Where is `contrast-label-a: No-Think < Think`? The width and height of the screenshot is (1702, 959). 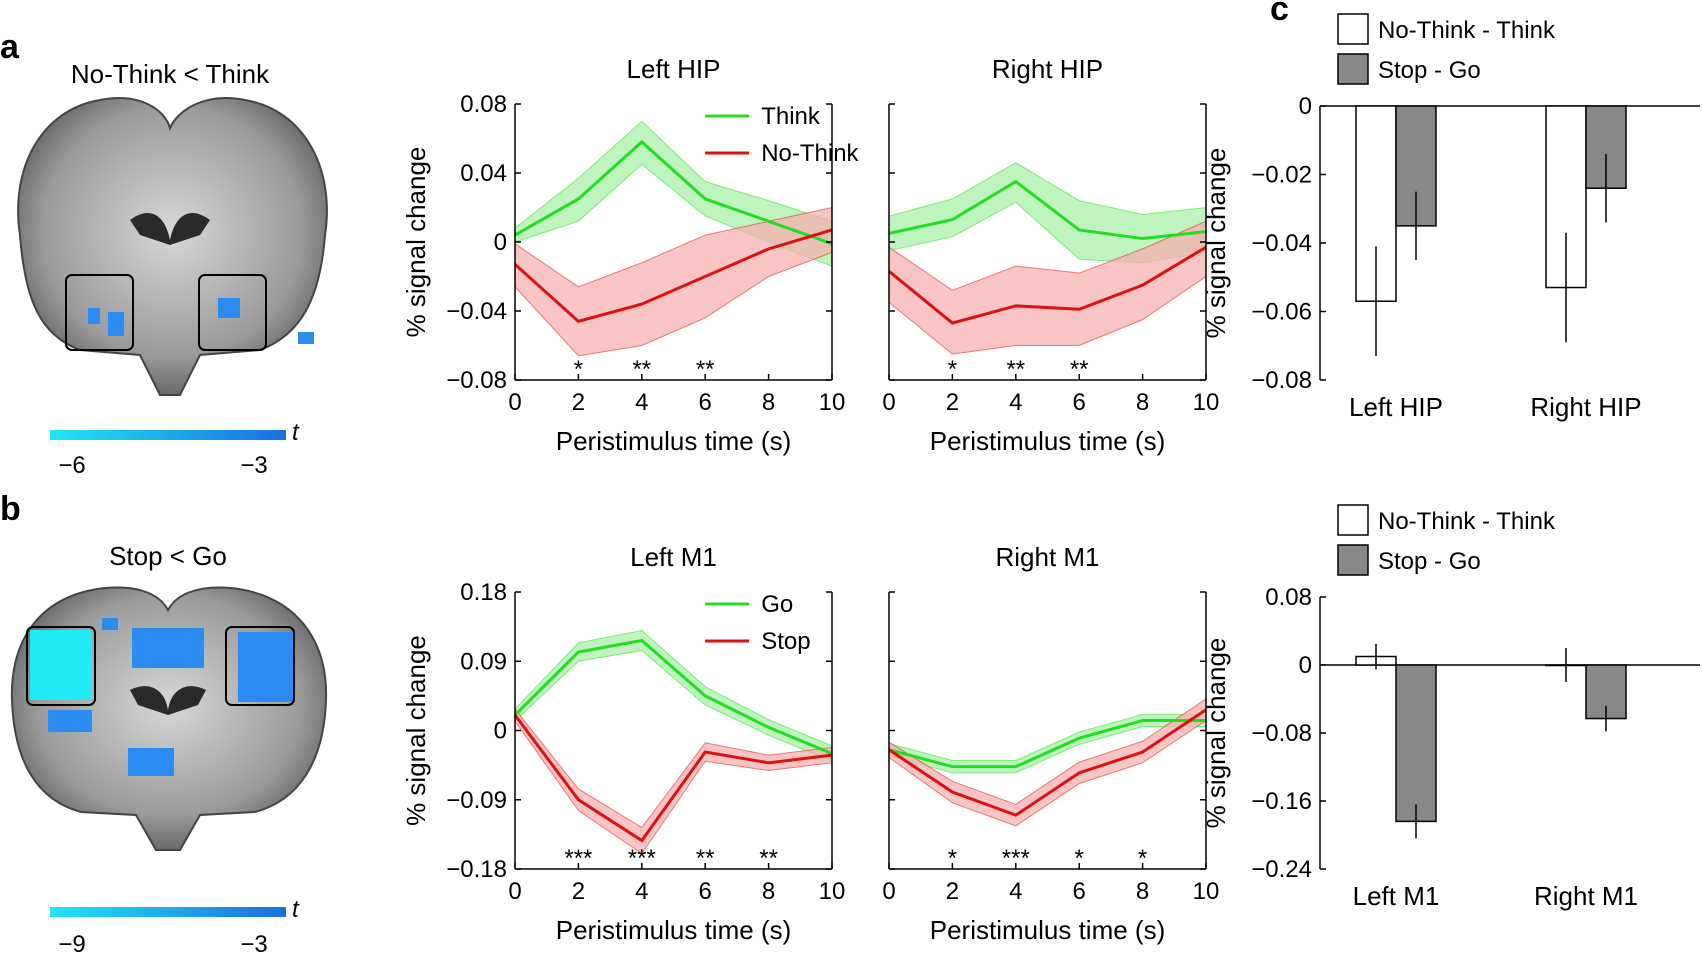 contrast-label-a: No-Think < Think is located at coordinates (170, 74).